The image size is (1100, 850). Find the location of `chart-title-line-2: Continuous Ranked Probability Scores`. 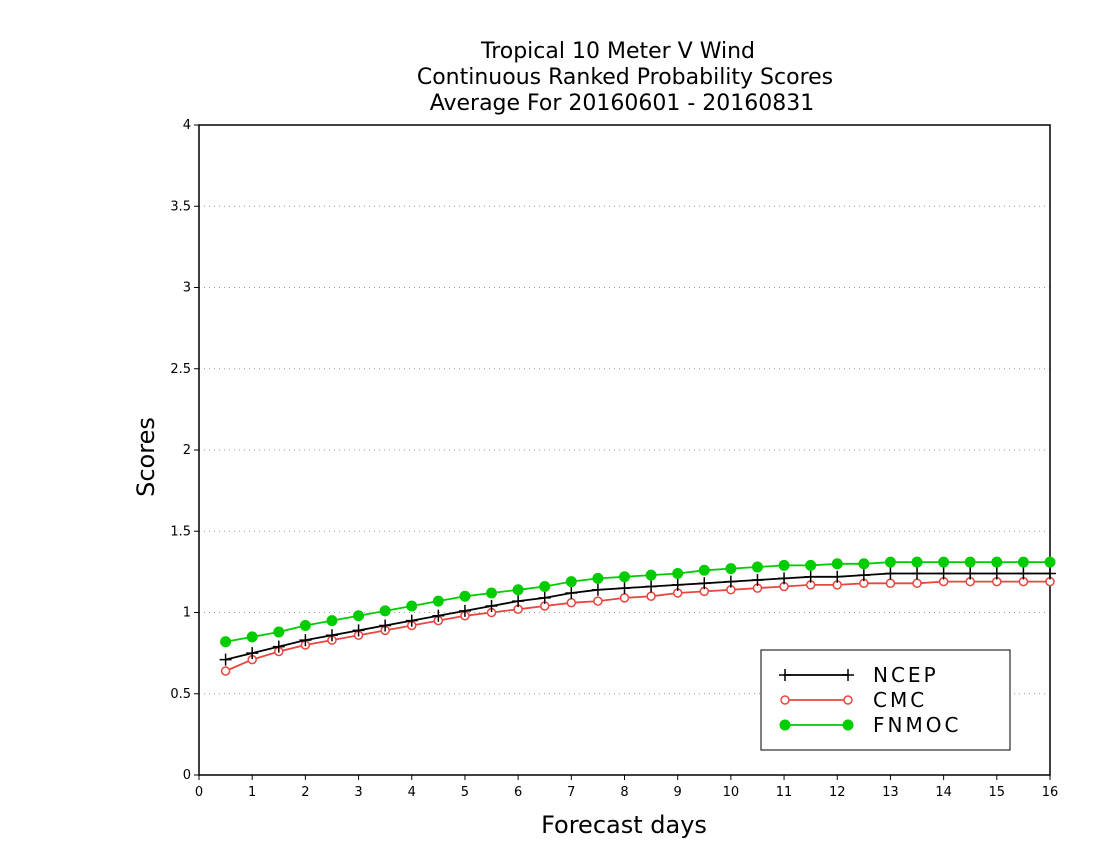

chart-title-line-2: Continuous Ranked Probability Scores is located at coordinates (625, 77).